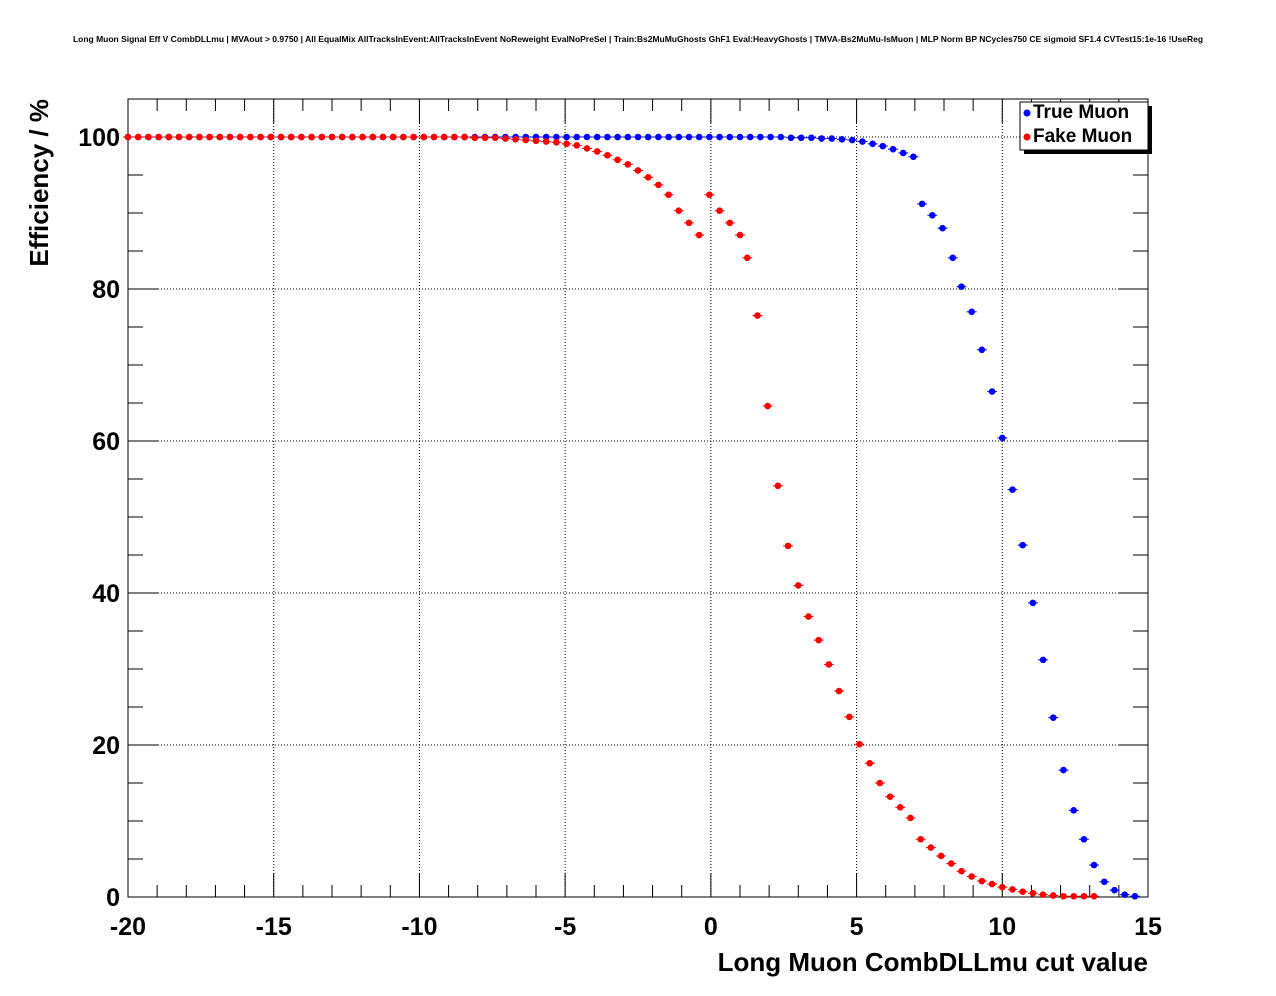 The height and width of the screenshot is (996, 1276). I want to click on x-tick-label: -5, so click(565, 927).